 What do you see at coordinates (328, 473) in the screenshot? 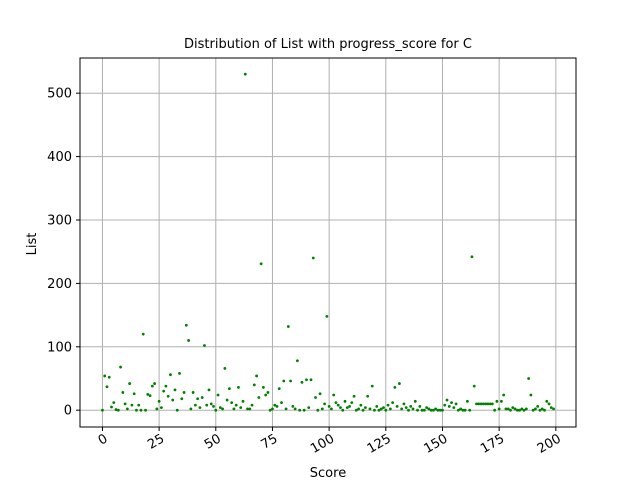
I see `x-axis-label: Score` at bounding box center [328, 473].